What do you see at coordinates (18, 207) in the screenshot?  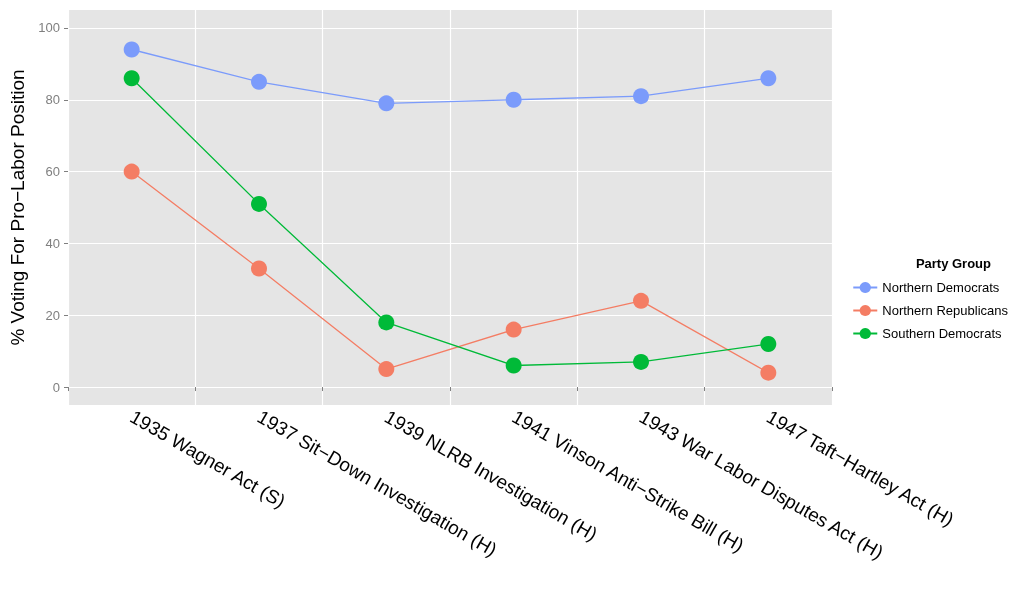 I see `y-axis-title: % Voting For Pro−Labor Position` at bounding box center [18, 207].